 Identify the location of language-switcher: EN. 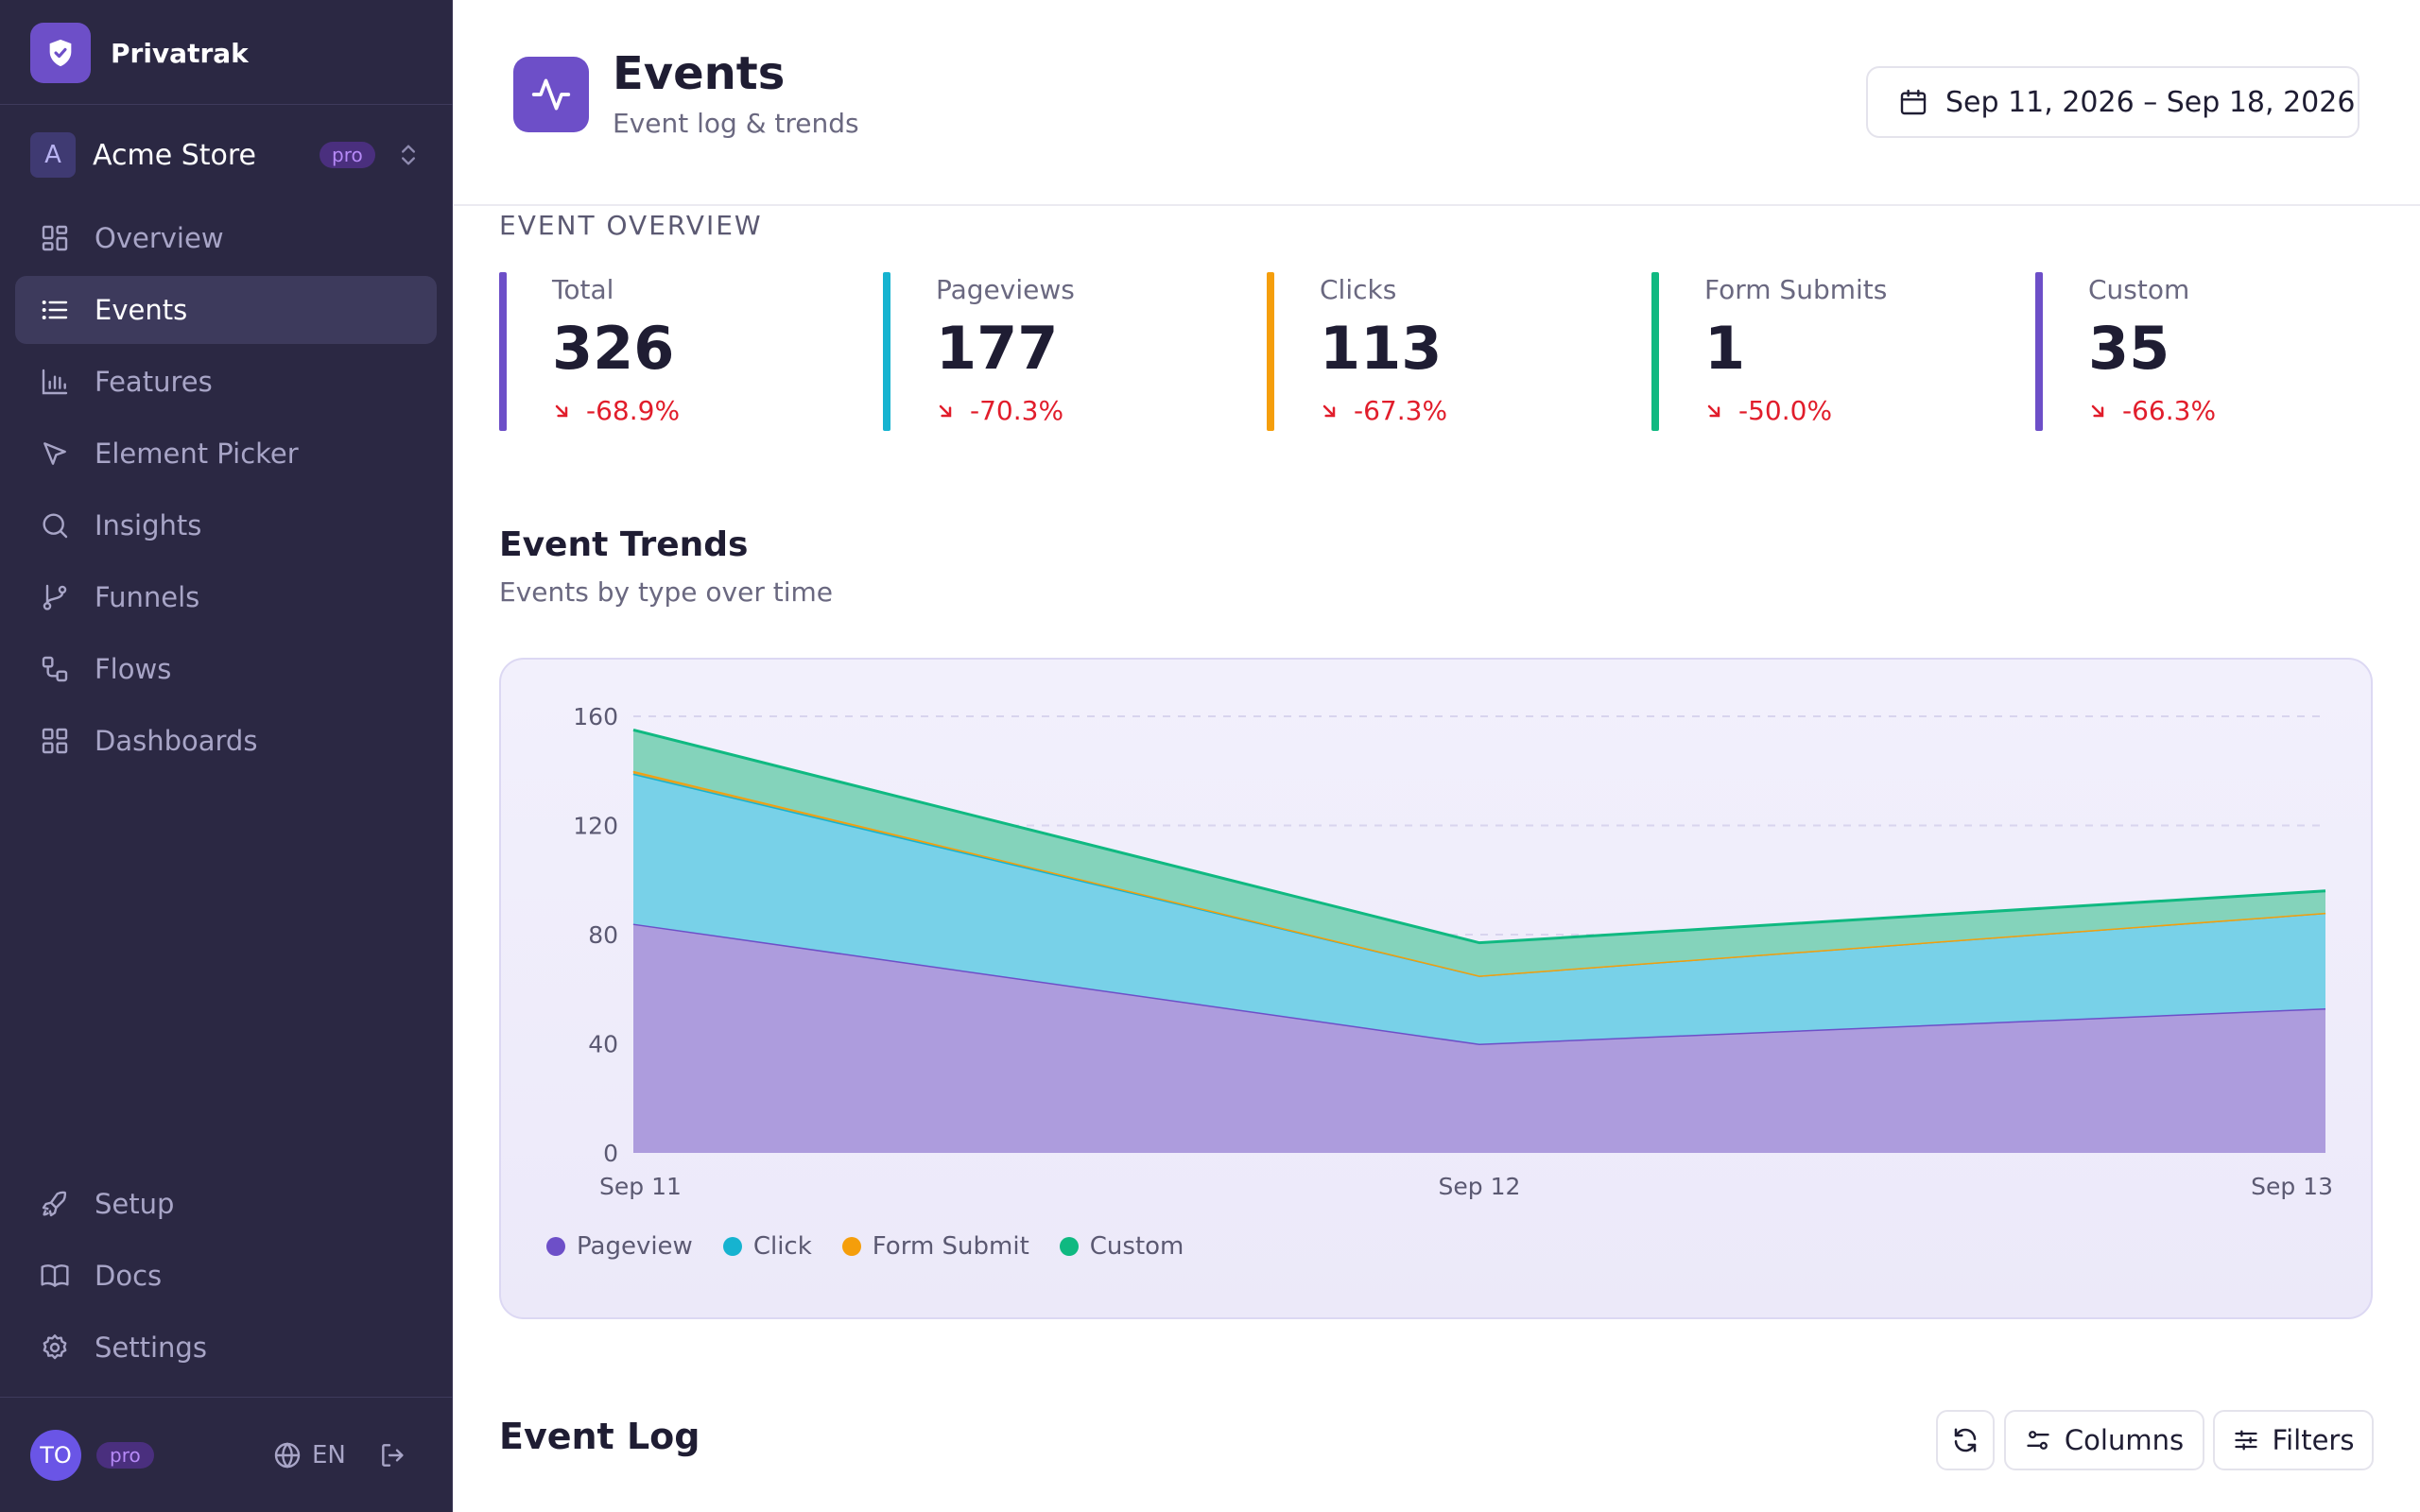
(309, 1455).